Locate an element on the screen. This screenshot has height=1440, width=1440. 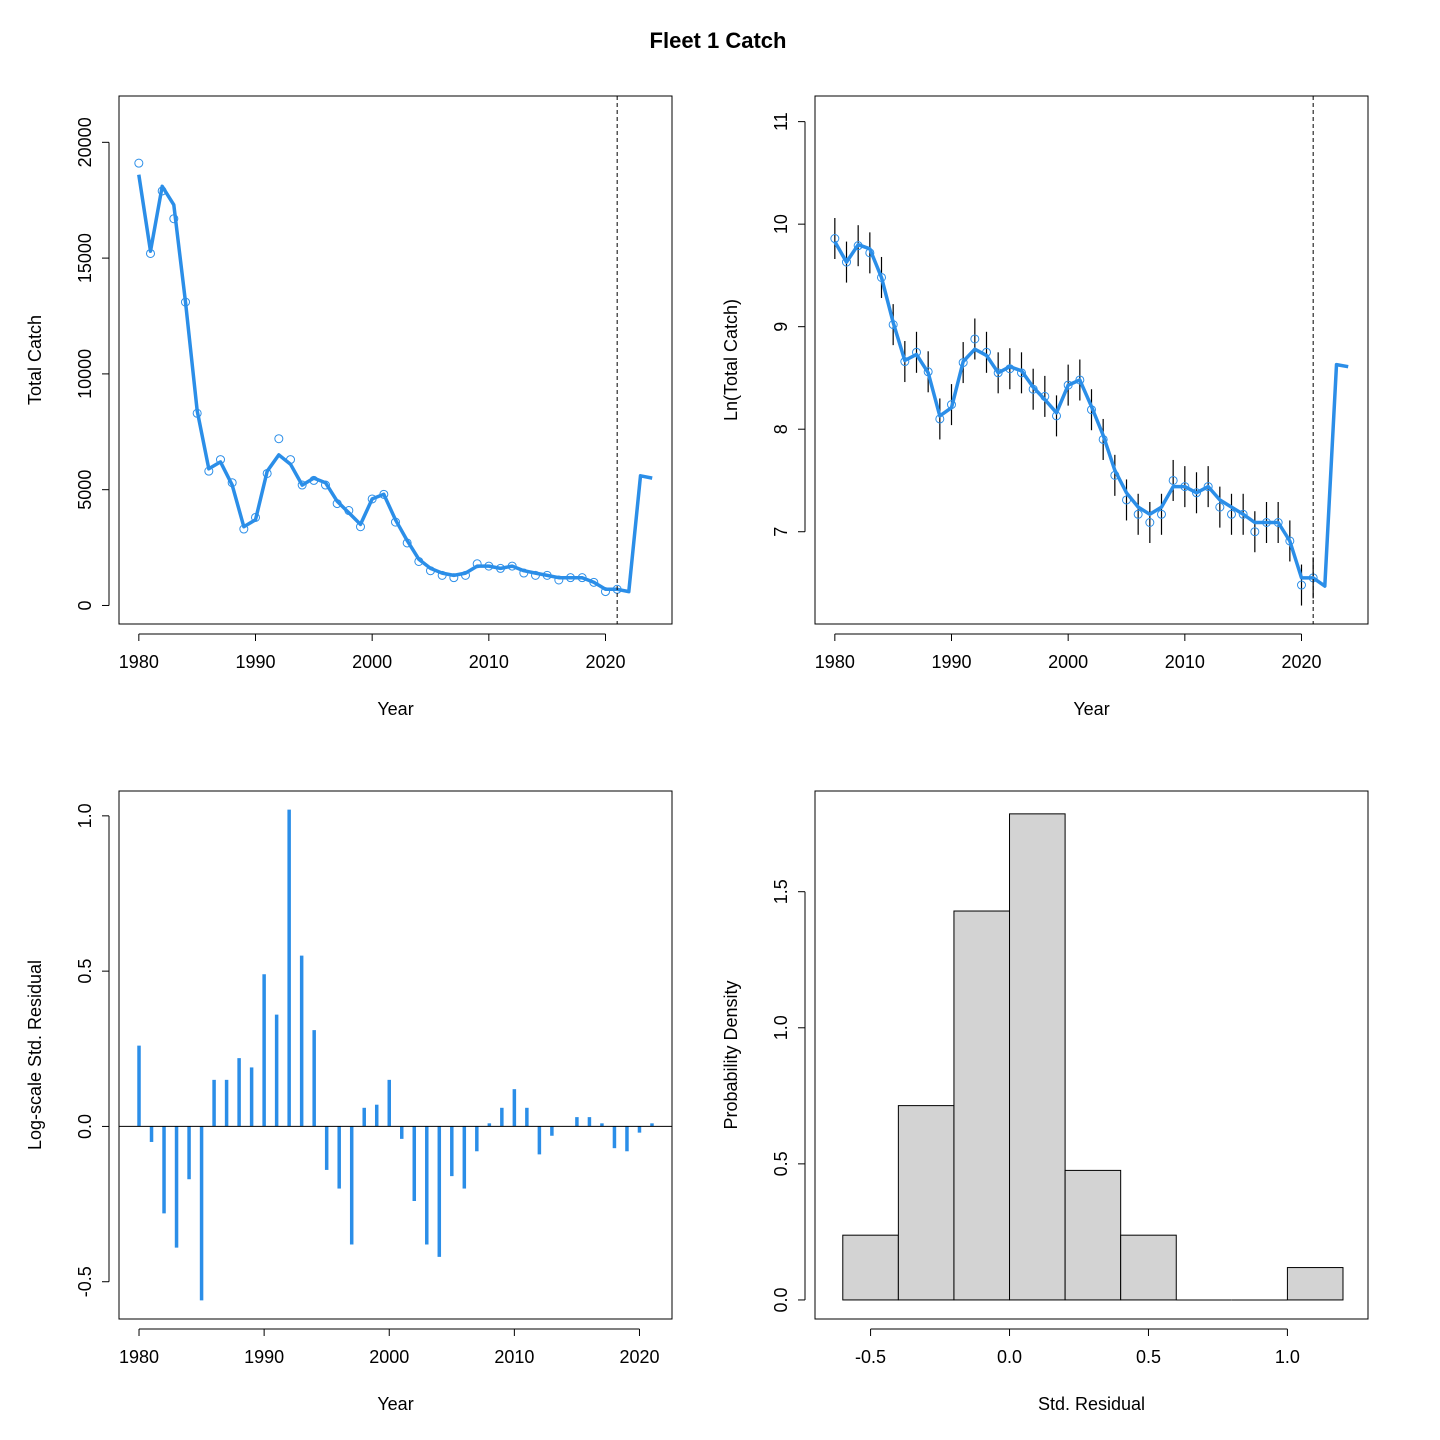
x-tick-label: 0.0 is located at coordinates (1009, 1357).